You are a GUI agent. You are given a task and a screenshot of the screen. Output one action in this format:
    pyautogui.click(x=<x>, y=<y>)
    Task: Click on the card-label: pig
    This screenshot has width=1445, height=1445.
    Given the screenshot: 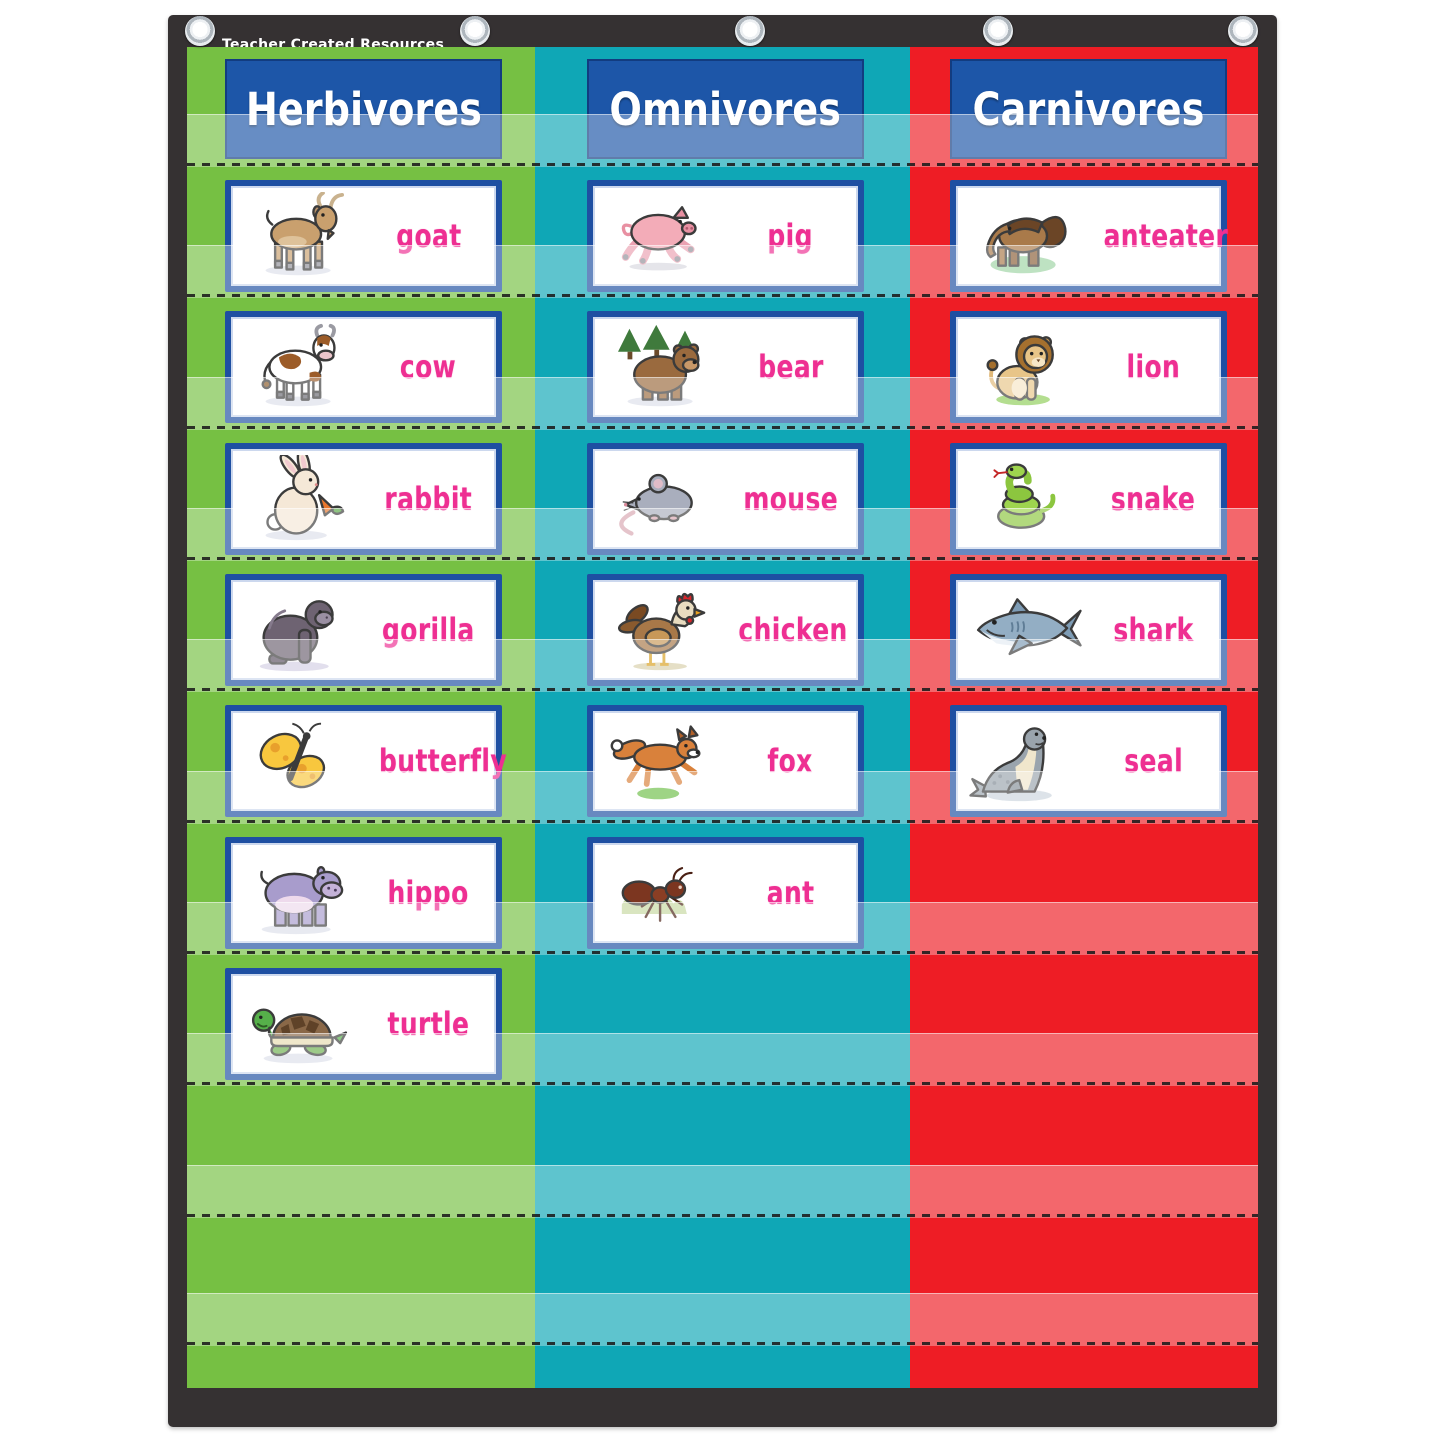 What is the action you would take?
    pyautogui.click(x=790, y=236)
    